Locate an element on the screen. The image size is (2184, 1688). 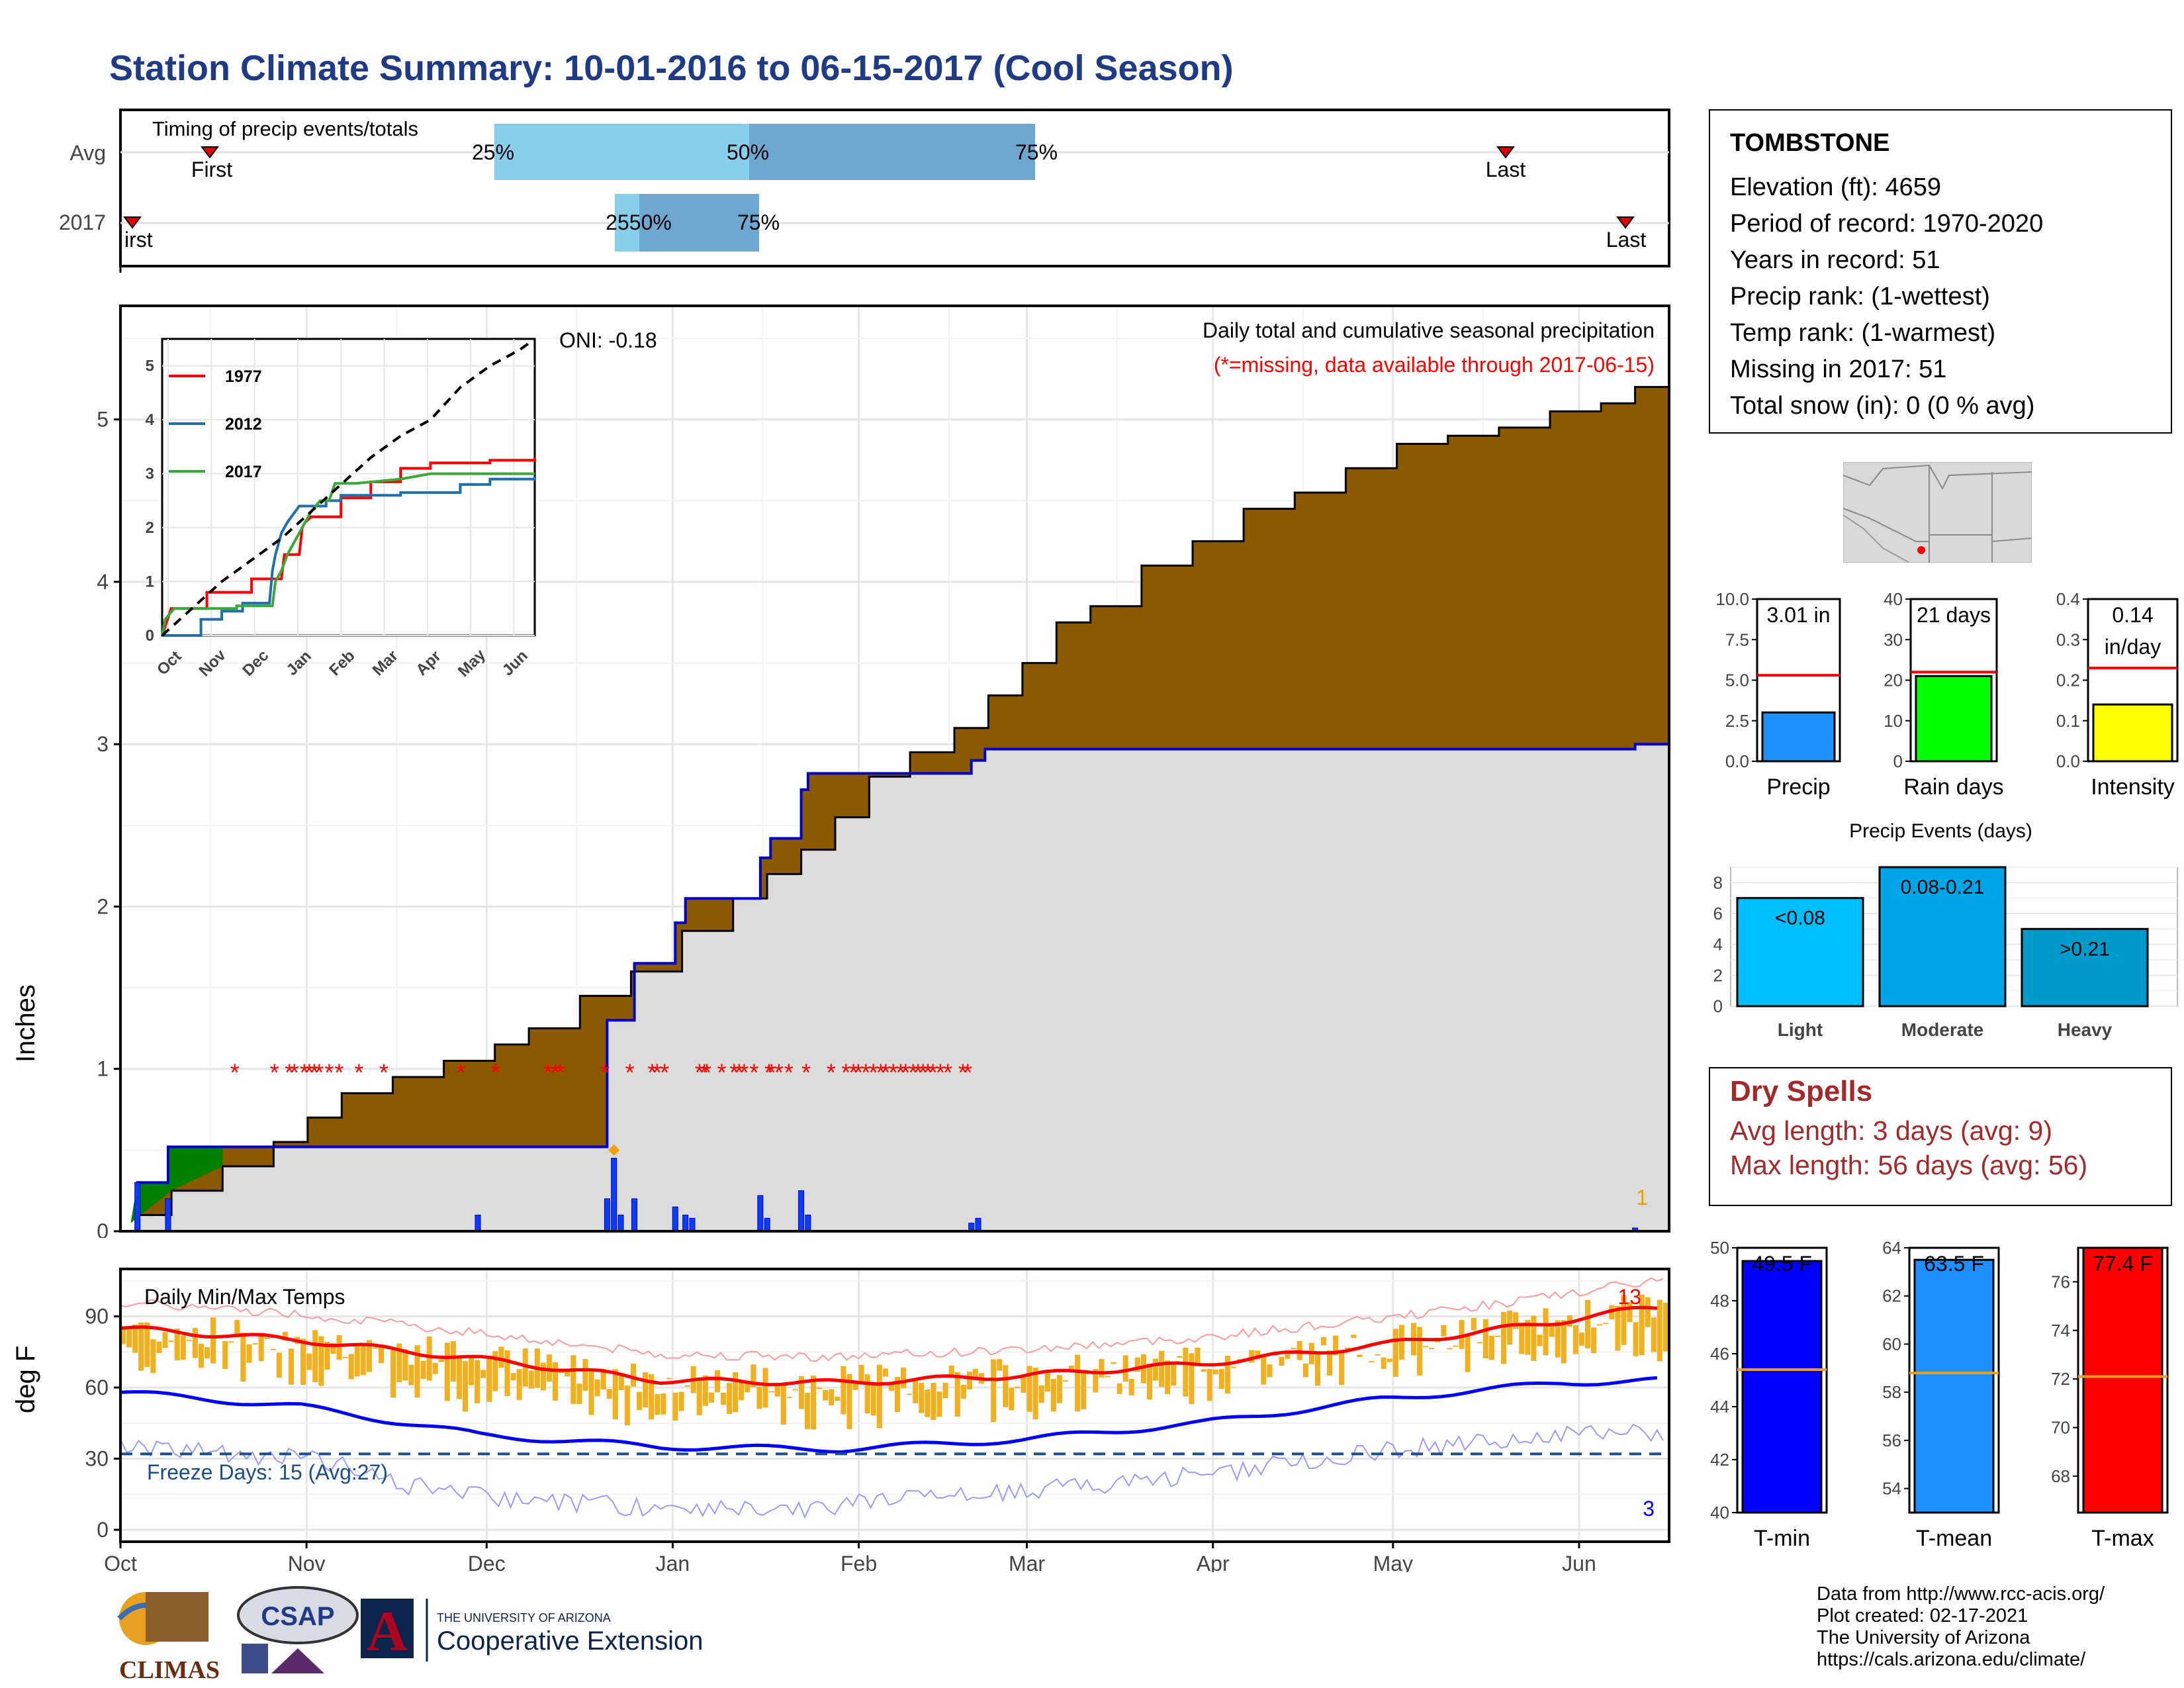
small-chart-value-label: 77.4 F is located at coordinates (2123, 1264).